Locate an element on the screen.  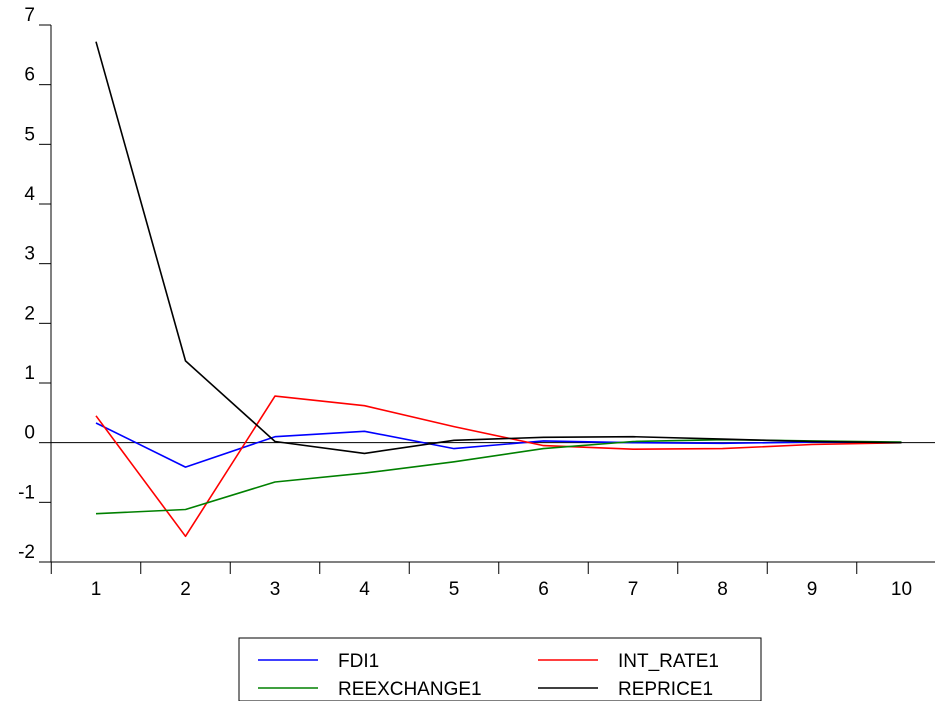
y-tick-label: 1 is located at coordinates (29, 373).